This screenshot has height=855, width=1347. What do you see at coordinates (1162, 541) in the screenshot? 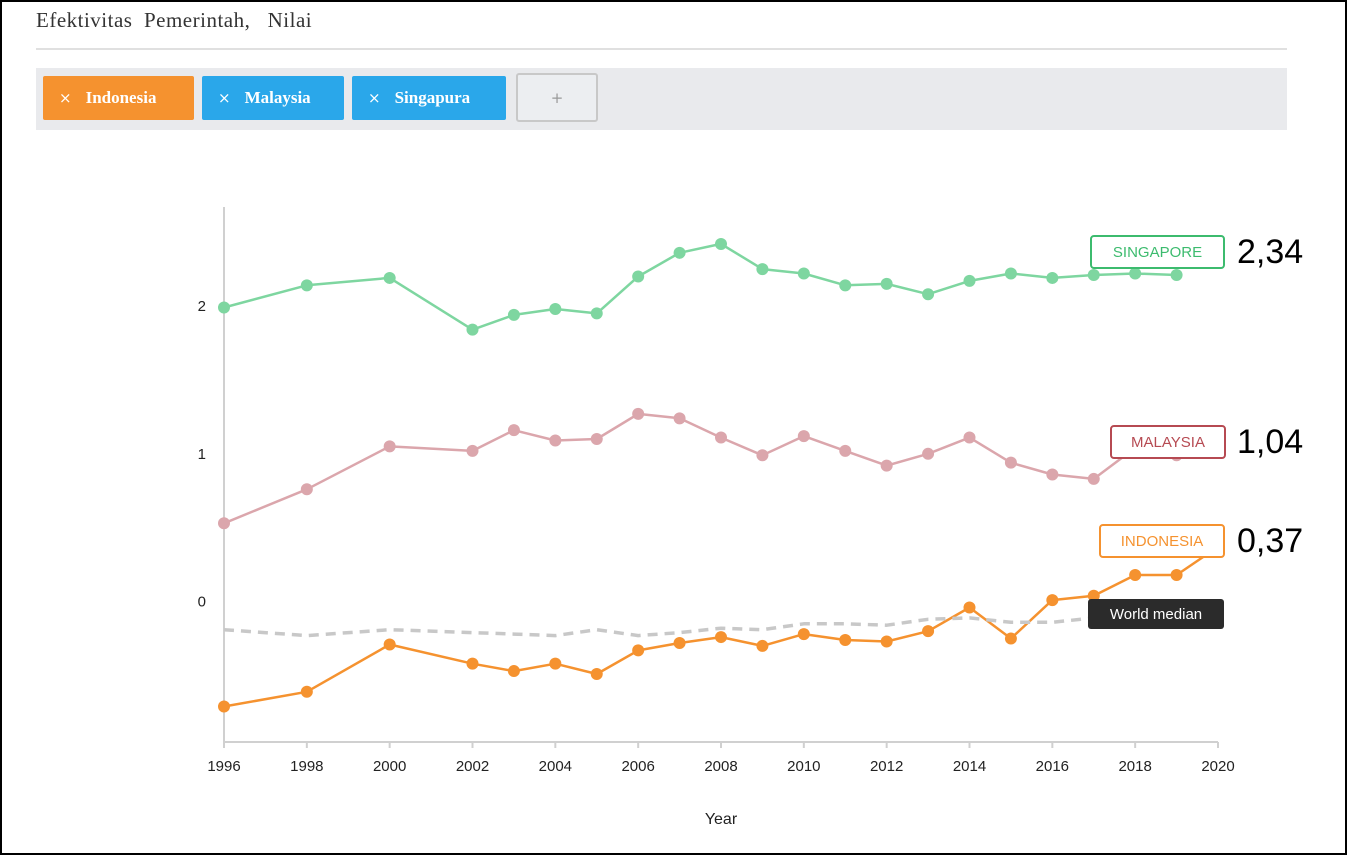
I see `indonesia-tag-label: INDONESIA` at bounding box center [1162, 541].